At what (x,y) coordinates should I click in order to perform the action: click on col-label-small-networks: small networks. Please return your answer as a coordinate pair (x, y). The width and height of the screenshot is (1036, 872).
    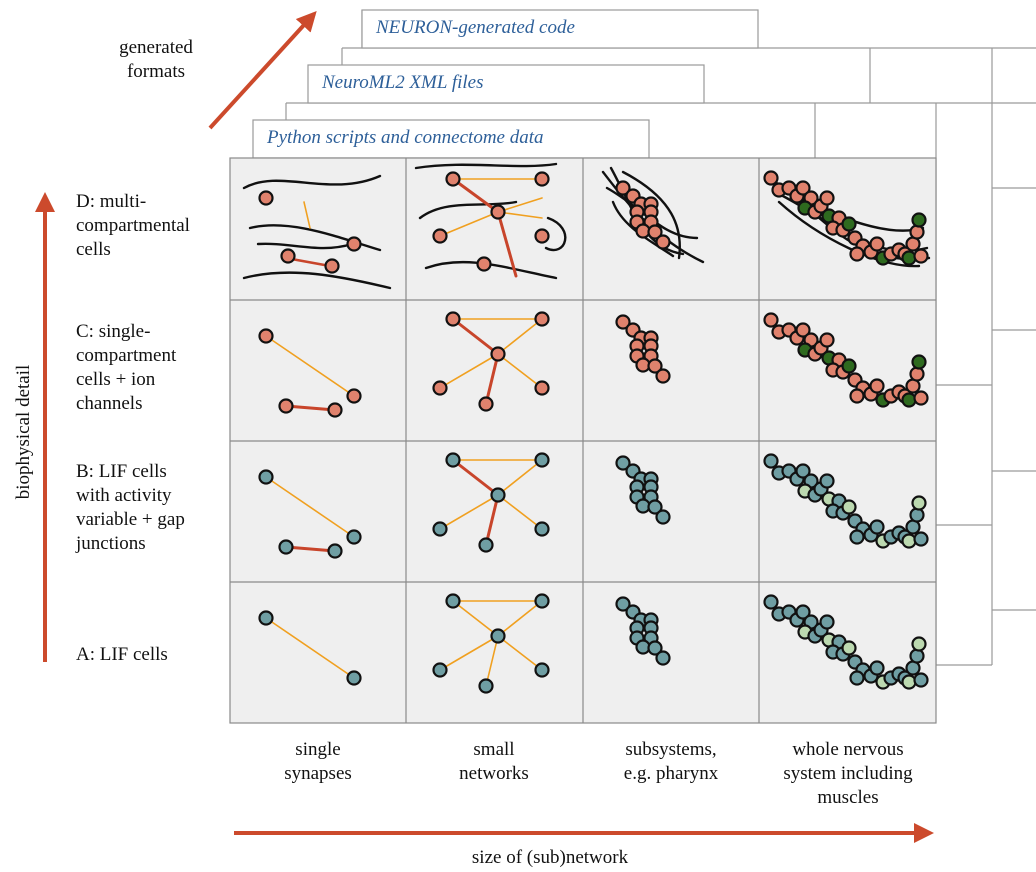
    Looking at the image, I should click on (494, 761).